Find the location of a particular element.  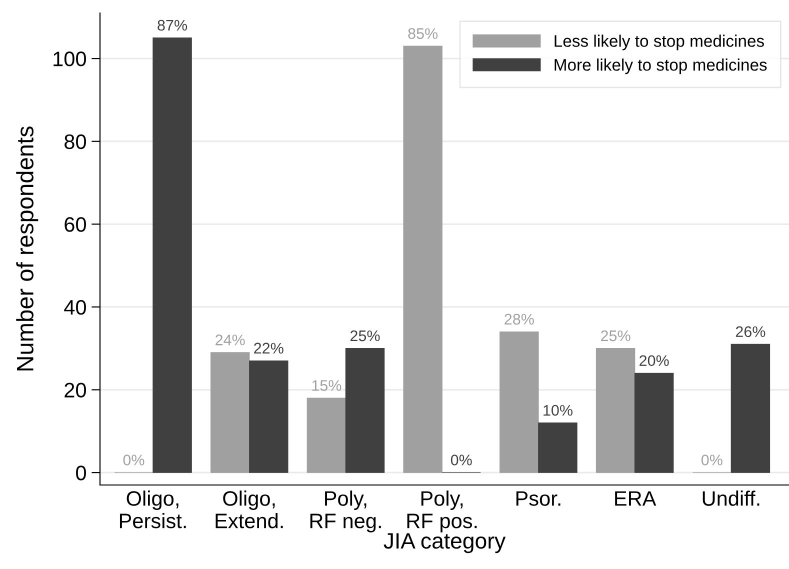

legend-label: More likely to stop medicines is located at coordinates (660, 66).